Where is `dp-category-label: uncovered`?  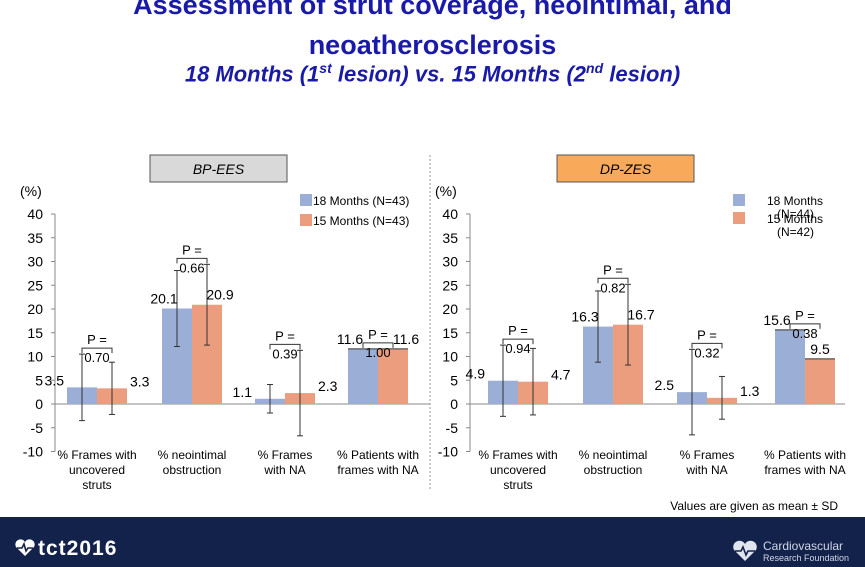
dp-category-label: uncovered is located at coordinates (518, 470).